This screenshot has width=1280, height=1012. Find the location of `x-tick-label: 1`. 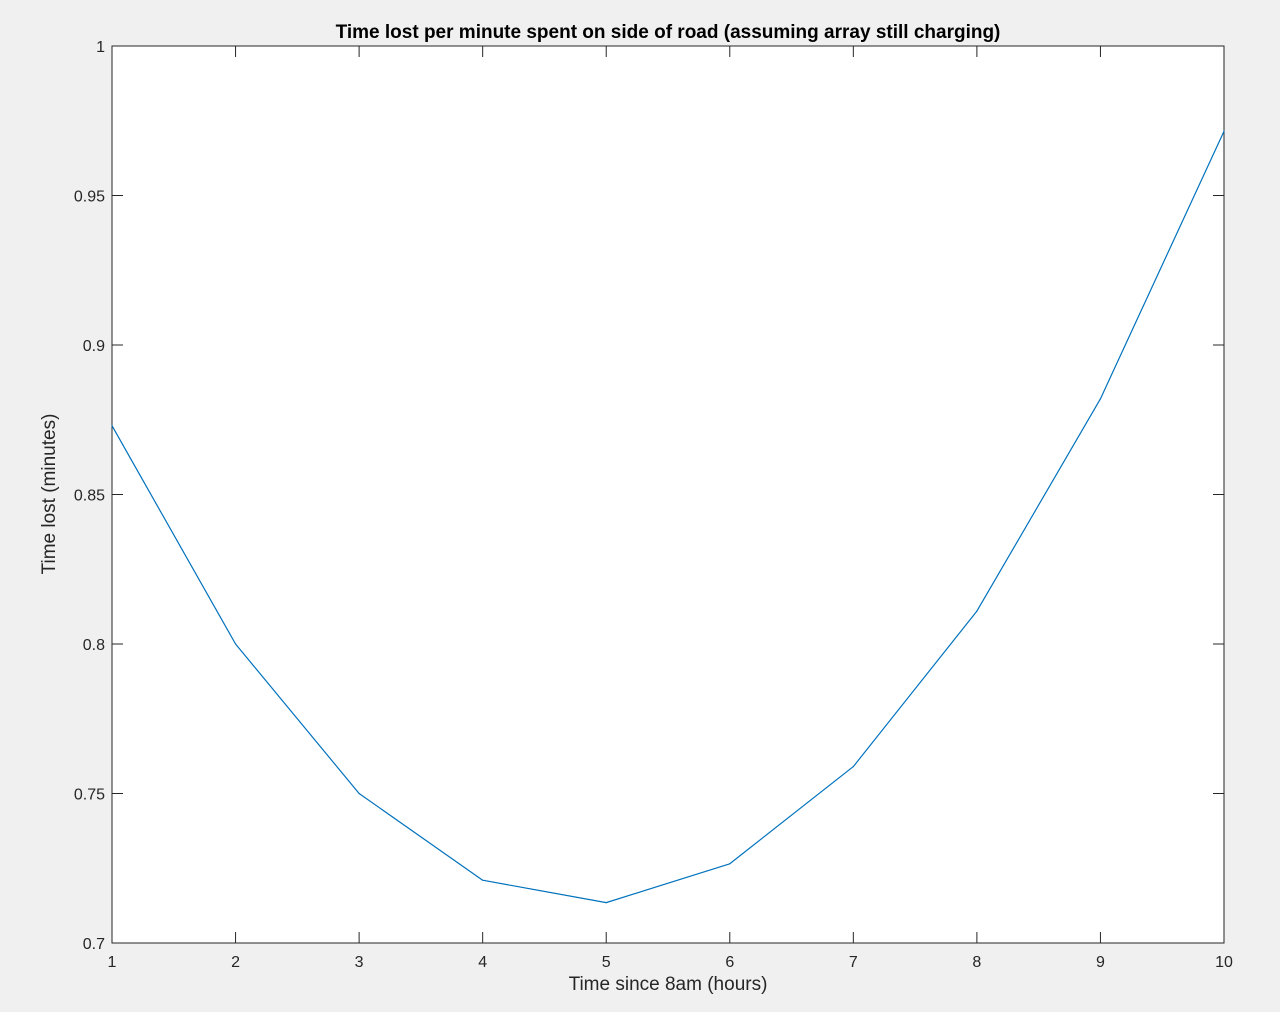

x-tick-label: 1 is located at coordinates (112, 962).